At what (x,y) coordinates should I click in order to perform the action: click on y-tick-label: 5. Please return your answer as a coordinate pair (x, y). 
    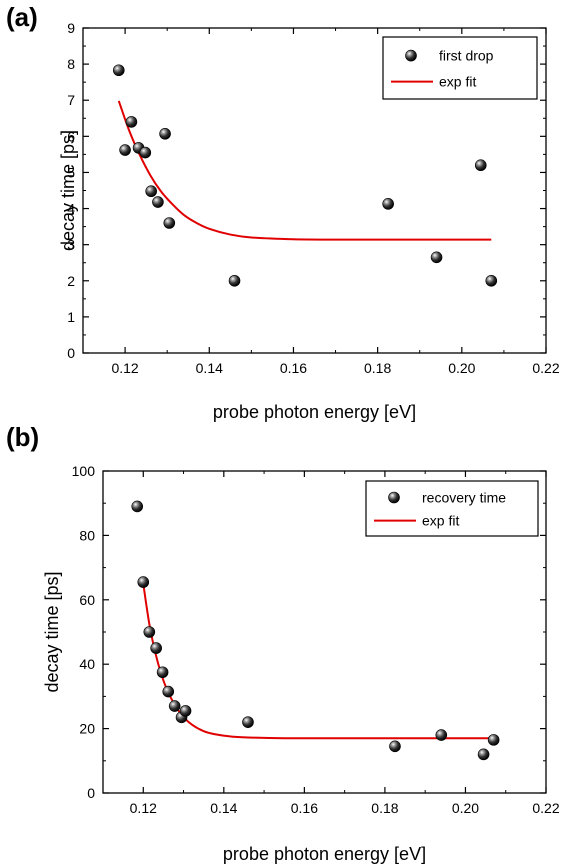
    Looking at the image, I should click on (71, 172).